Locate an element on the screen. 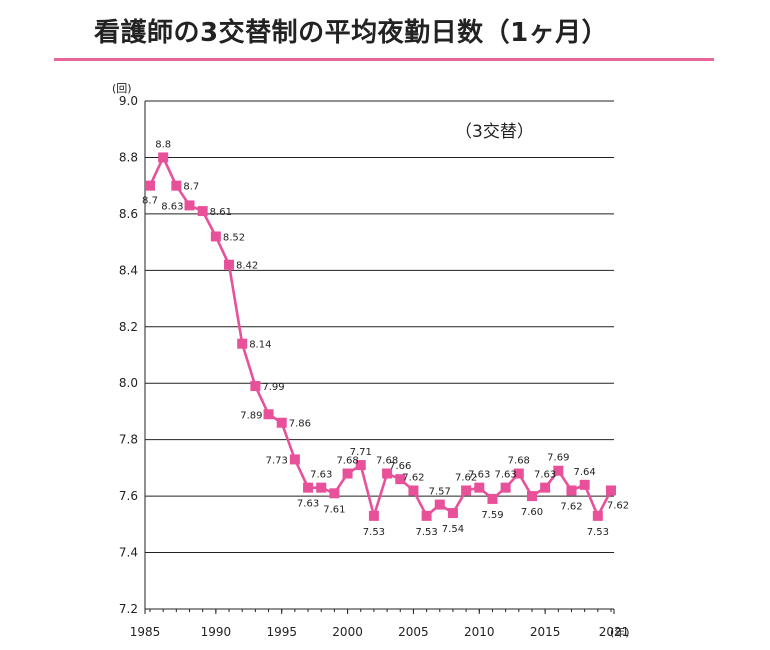 Image resolution: width=770 pixels, height=650 pixels. data-label: 8.61 is located at coordinates (221, 212).